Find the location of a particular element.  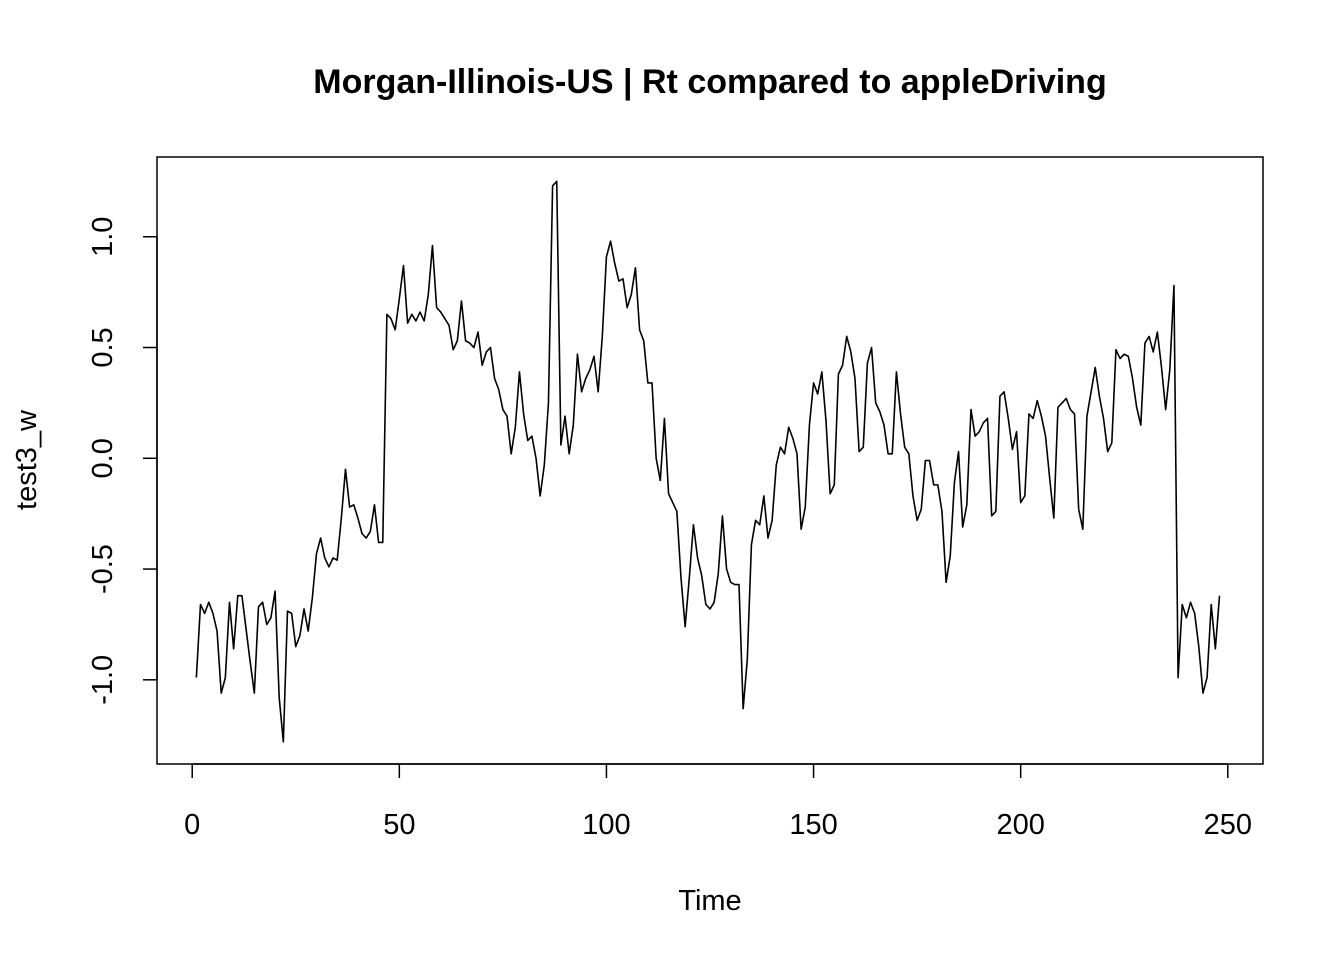

y-axis: -1.0 -0.5 0.0 0.5 1.0 is located at coordinates (122, 461).